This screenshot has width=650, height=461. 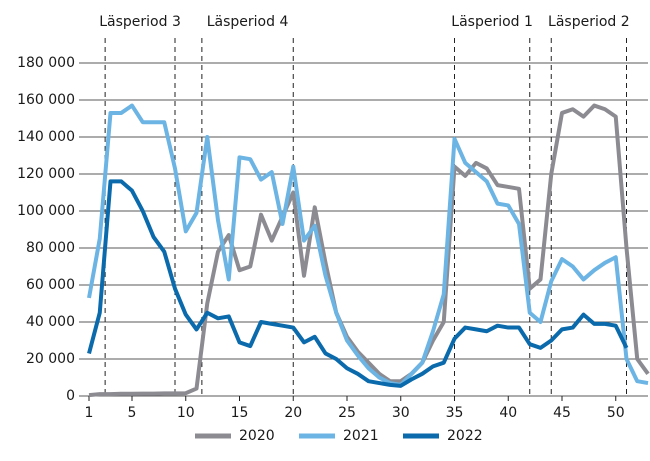 What do you see at coordinates (455, 413) in the screenshot?
I see `x-tick-label: 35` at bounding box center [455, 413].